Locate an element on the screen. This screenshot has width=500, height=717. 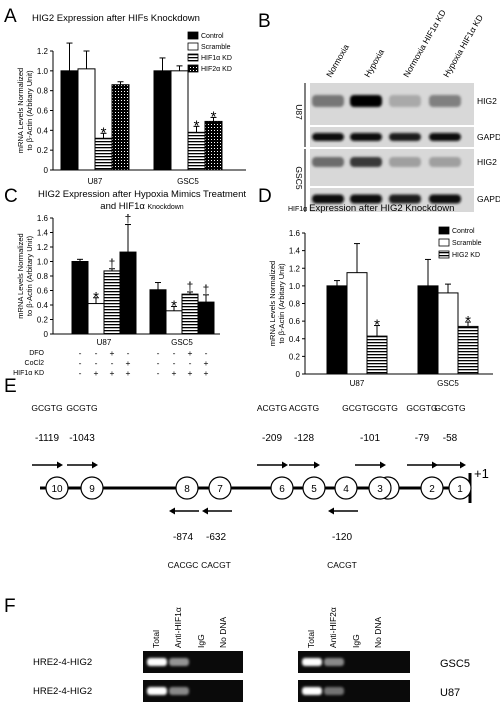
chip-cell-label: U87 is located at coordinates (450, 693).